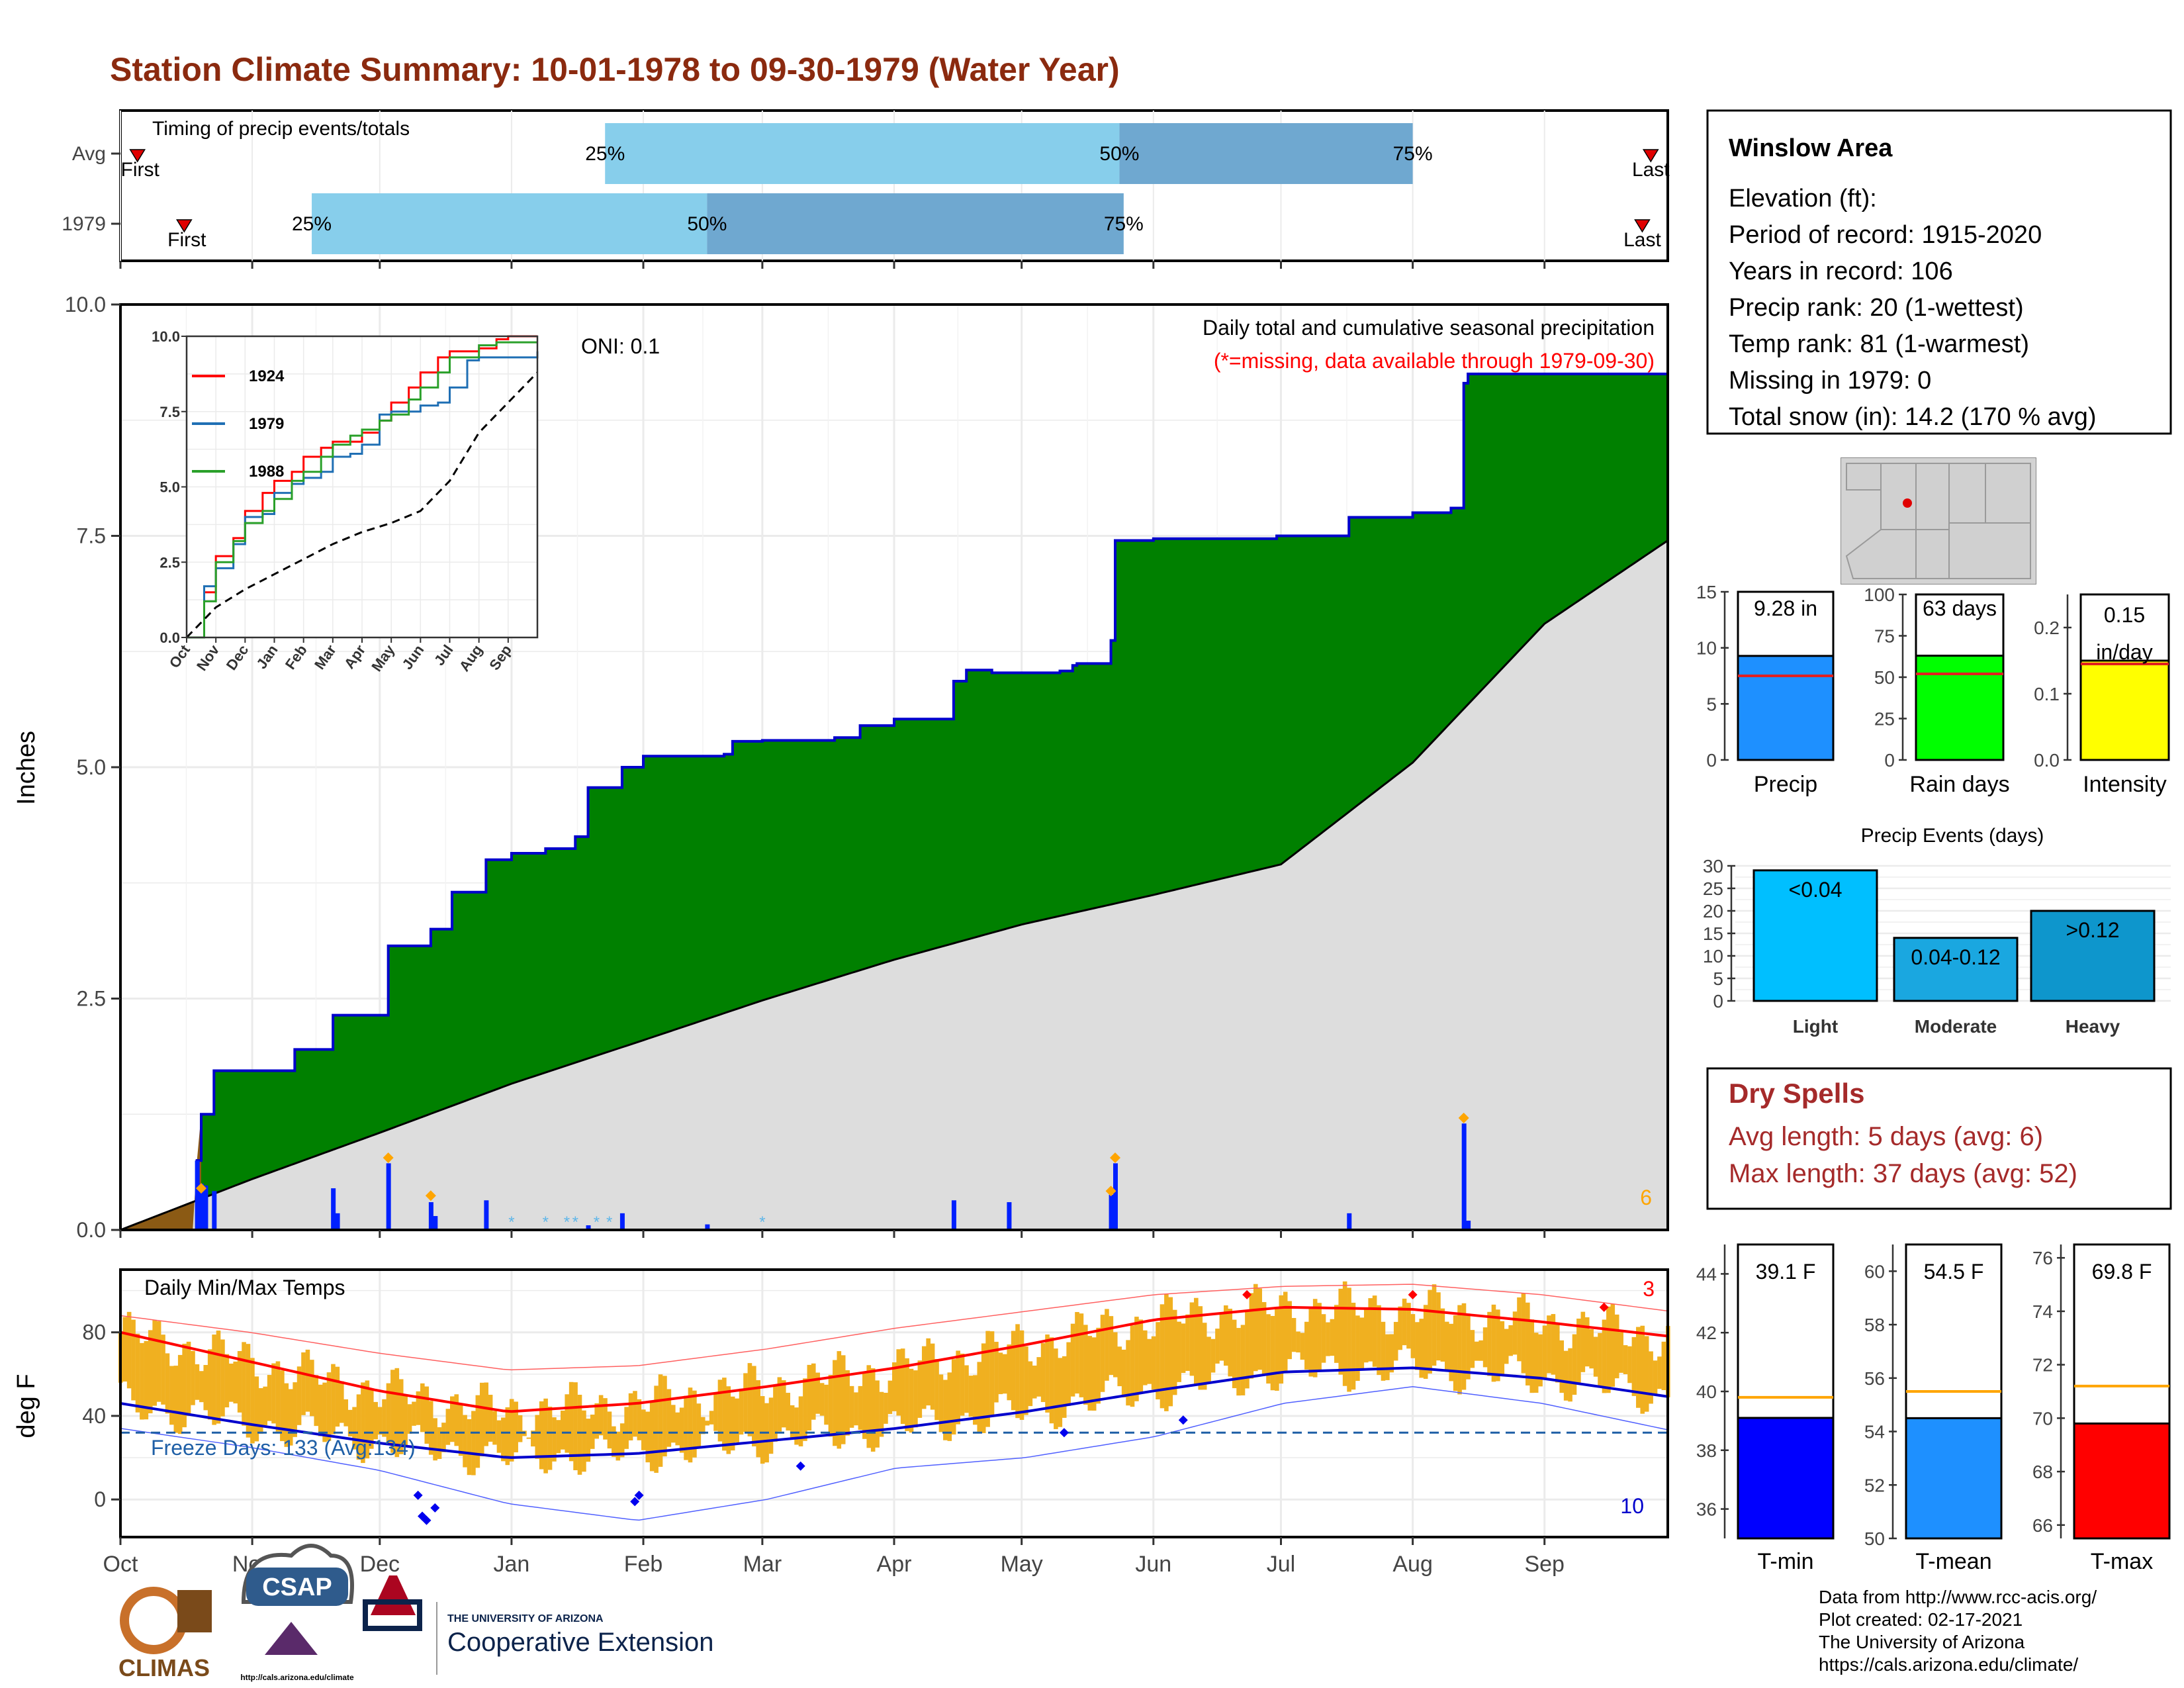 Image resolution: width=2184 pixels, height=1688 pixels. What do you see at coordinates (1797, 1093) in the screenshot?
I see `dry-spells-title: Dry Spells` at bounding box center [1797, 1093].